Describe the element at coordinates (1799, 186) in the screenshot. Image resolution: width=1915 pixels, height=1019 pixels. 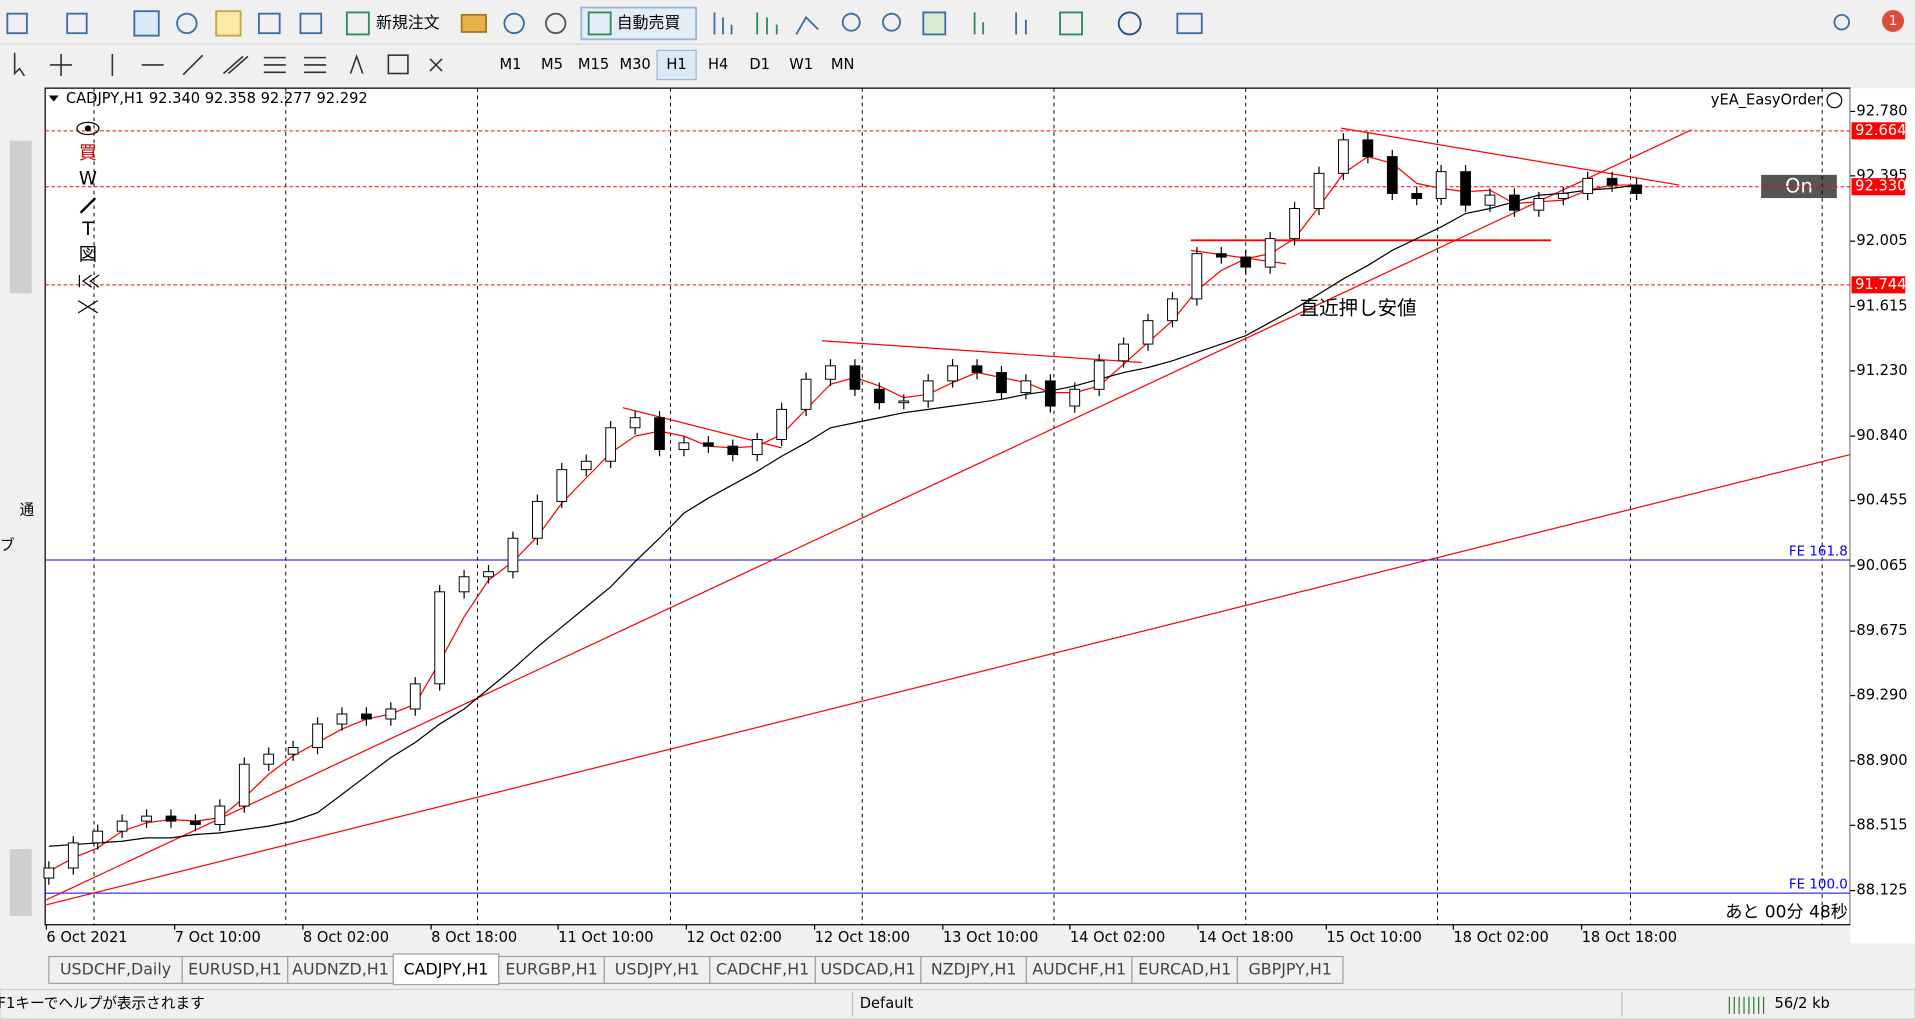
I see `on-button: On` at that location.